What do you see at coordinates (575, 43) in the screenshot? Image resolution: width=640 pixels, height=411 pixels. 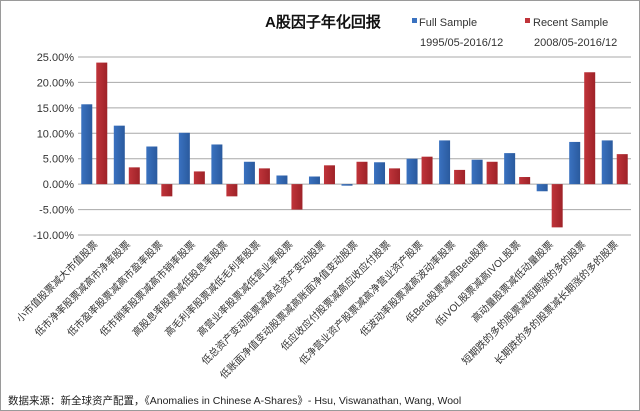 I see `legend-series-period: 2008/05-2016/12` at bounding box center [575, 43].